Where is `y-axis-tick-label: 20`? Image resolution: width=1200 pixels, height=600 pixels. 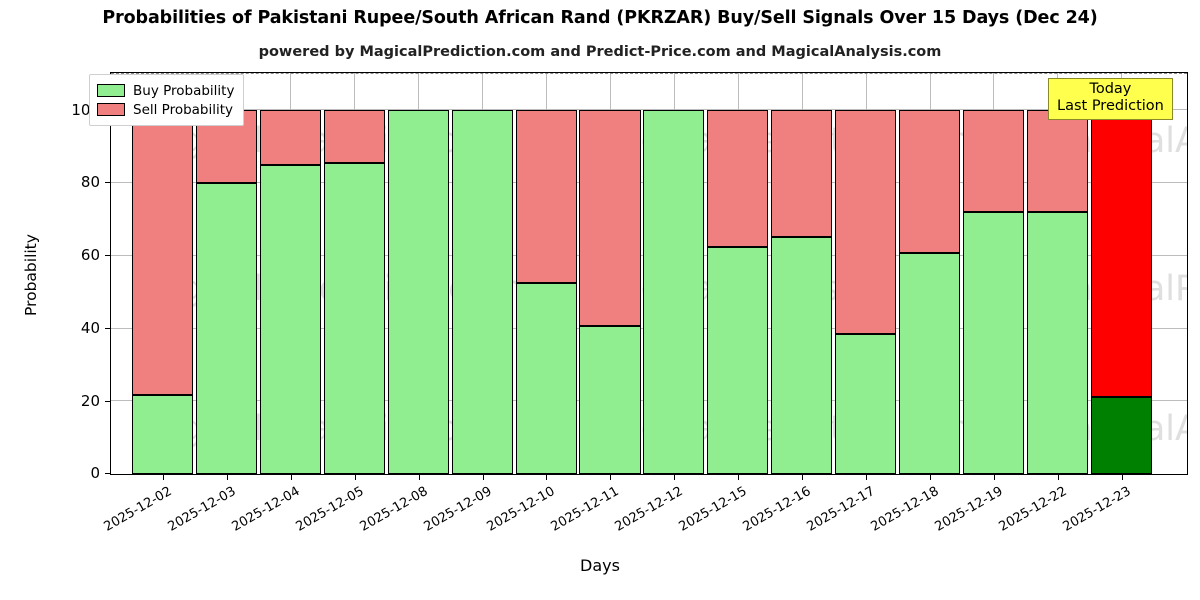 y-axis-tick-label: 20 is located at coordinates (90, 400).